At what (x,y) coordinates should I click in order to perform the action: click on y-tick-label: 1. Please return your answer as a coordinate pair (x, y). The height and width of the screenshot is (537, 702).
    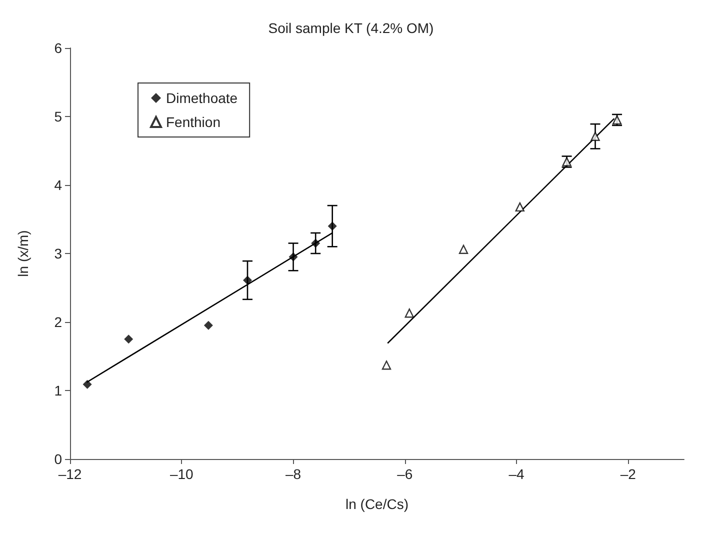
    Looking at the image, I should click on (58, 390).